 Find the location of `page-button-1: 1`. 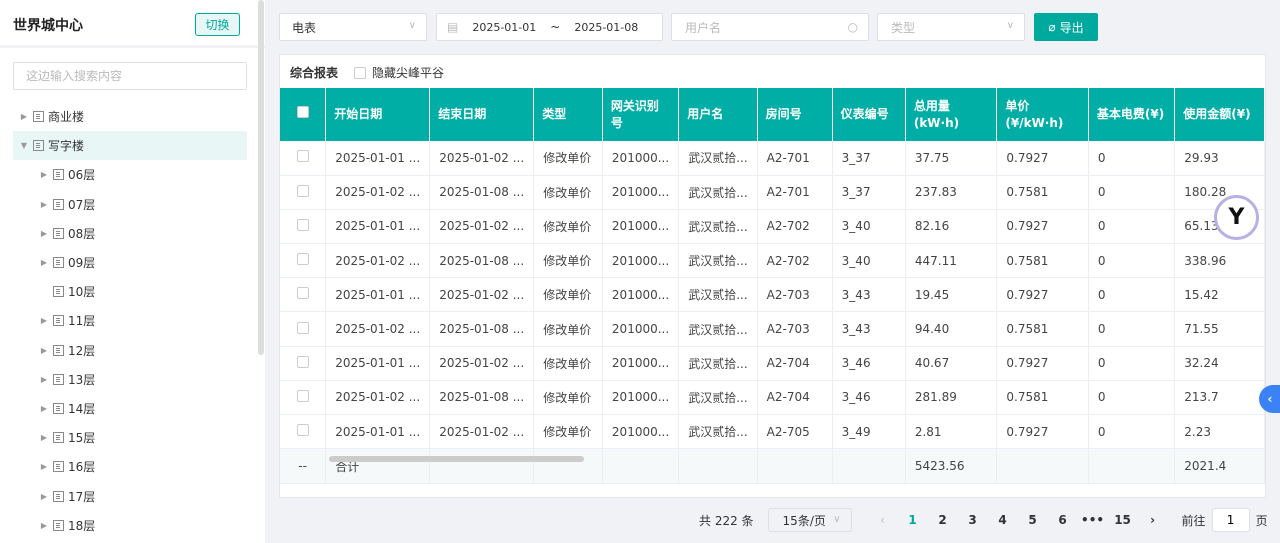

page-button-1: 1 is located at coordinates (912, 520).